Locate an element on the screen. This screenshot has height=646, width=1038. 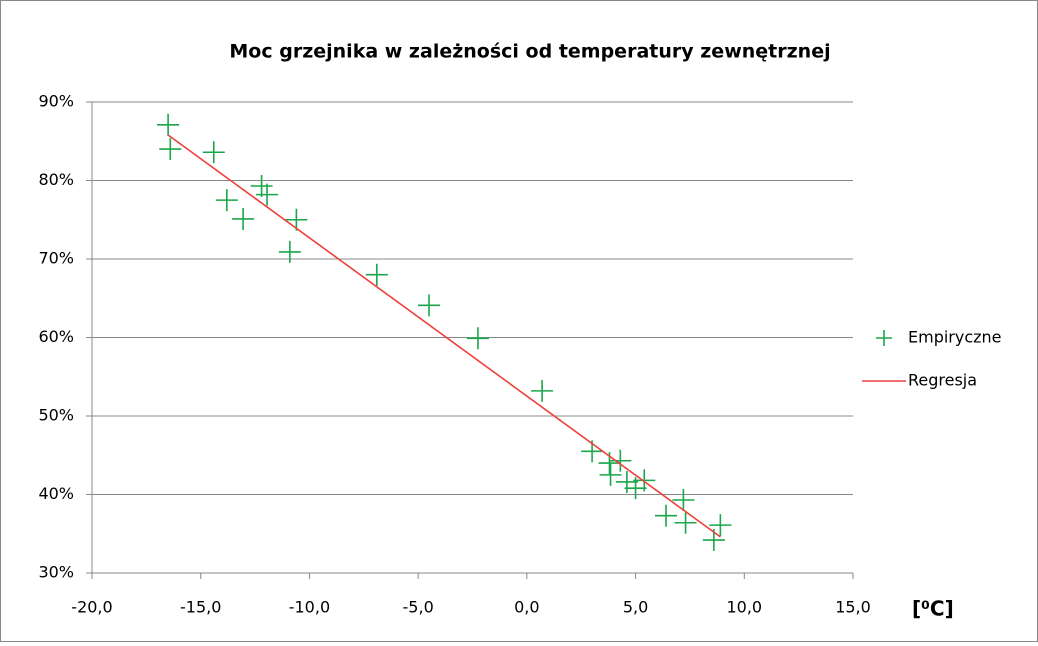
y-tick-label: 50% is located at coordinates (56, 415).